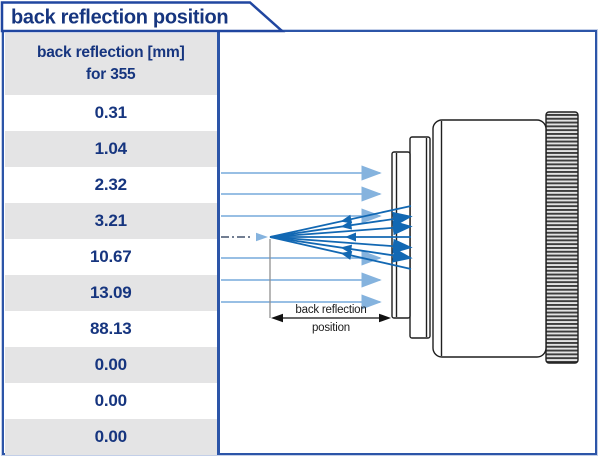 The image size is (600, 457). Describe the element at coordinates (331, 328) in the screenshot. I see `dimension-label-line2: position` at that location.